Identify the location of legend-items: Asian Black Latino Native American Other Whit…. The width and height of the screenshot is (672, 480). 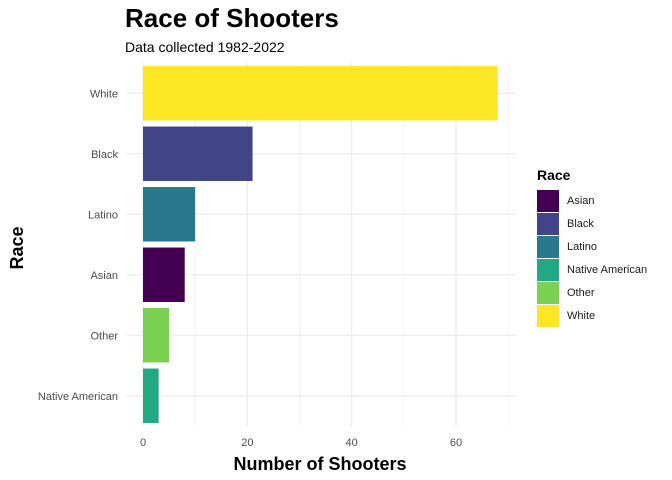
(592, 258).